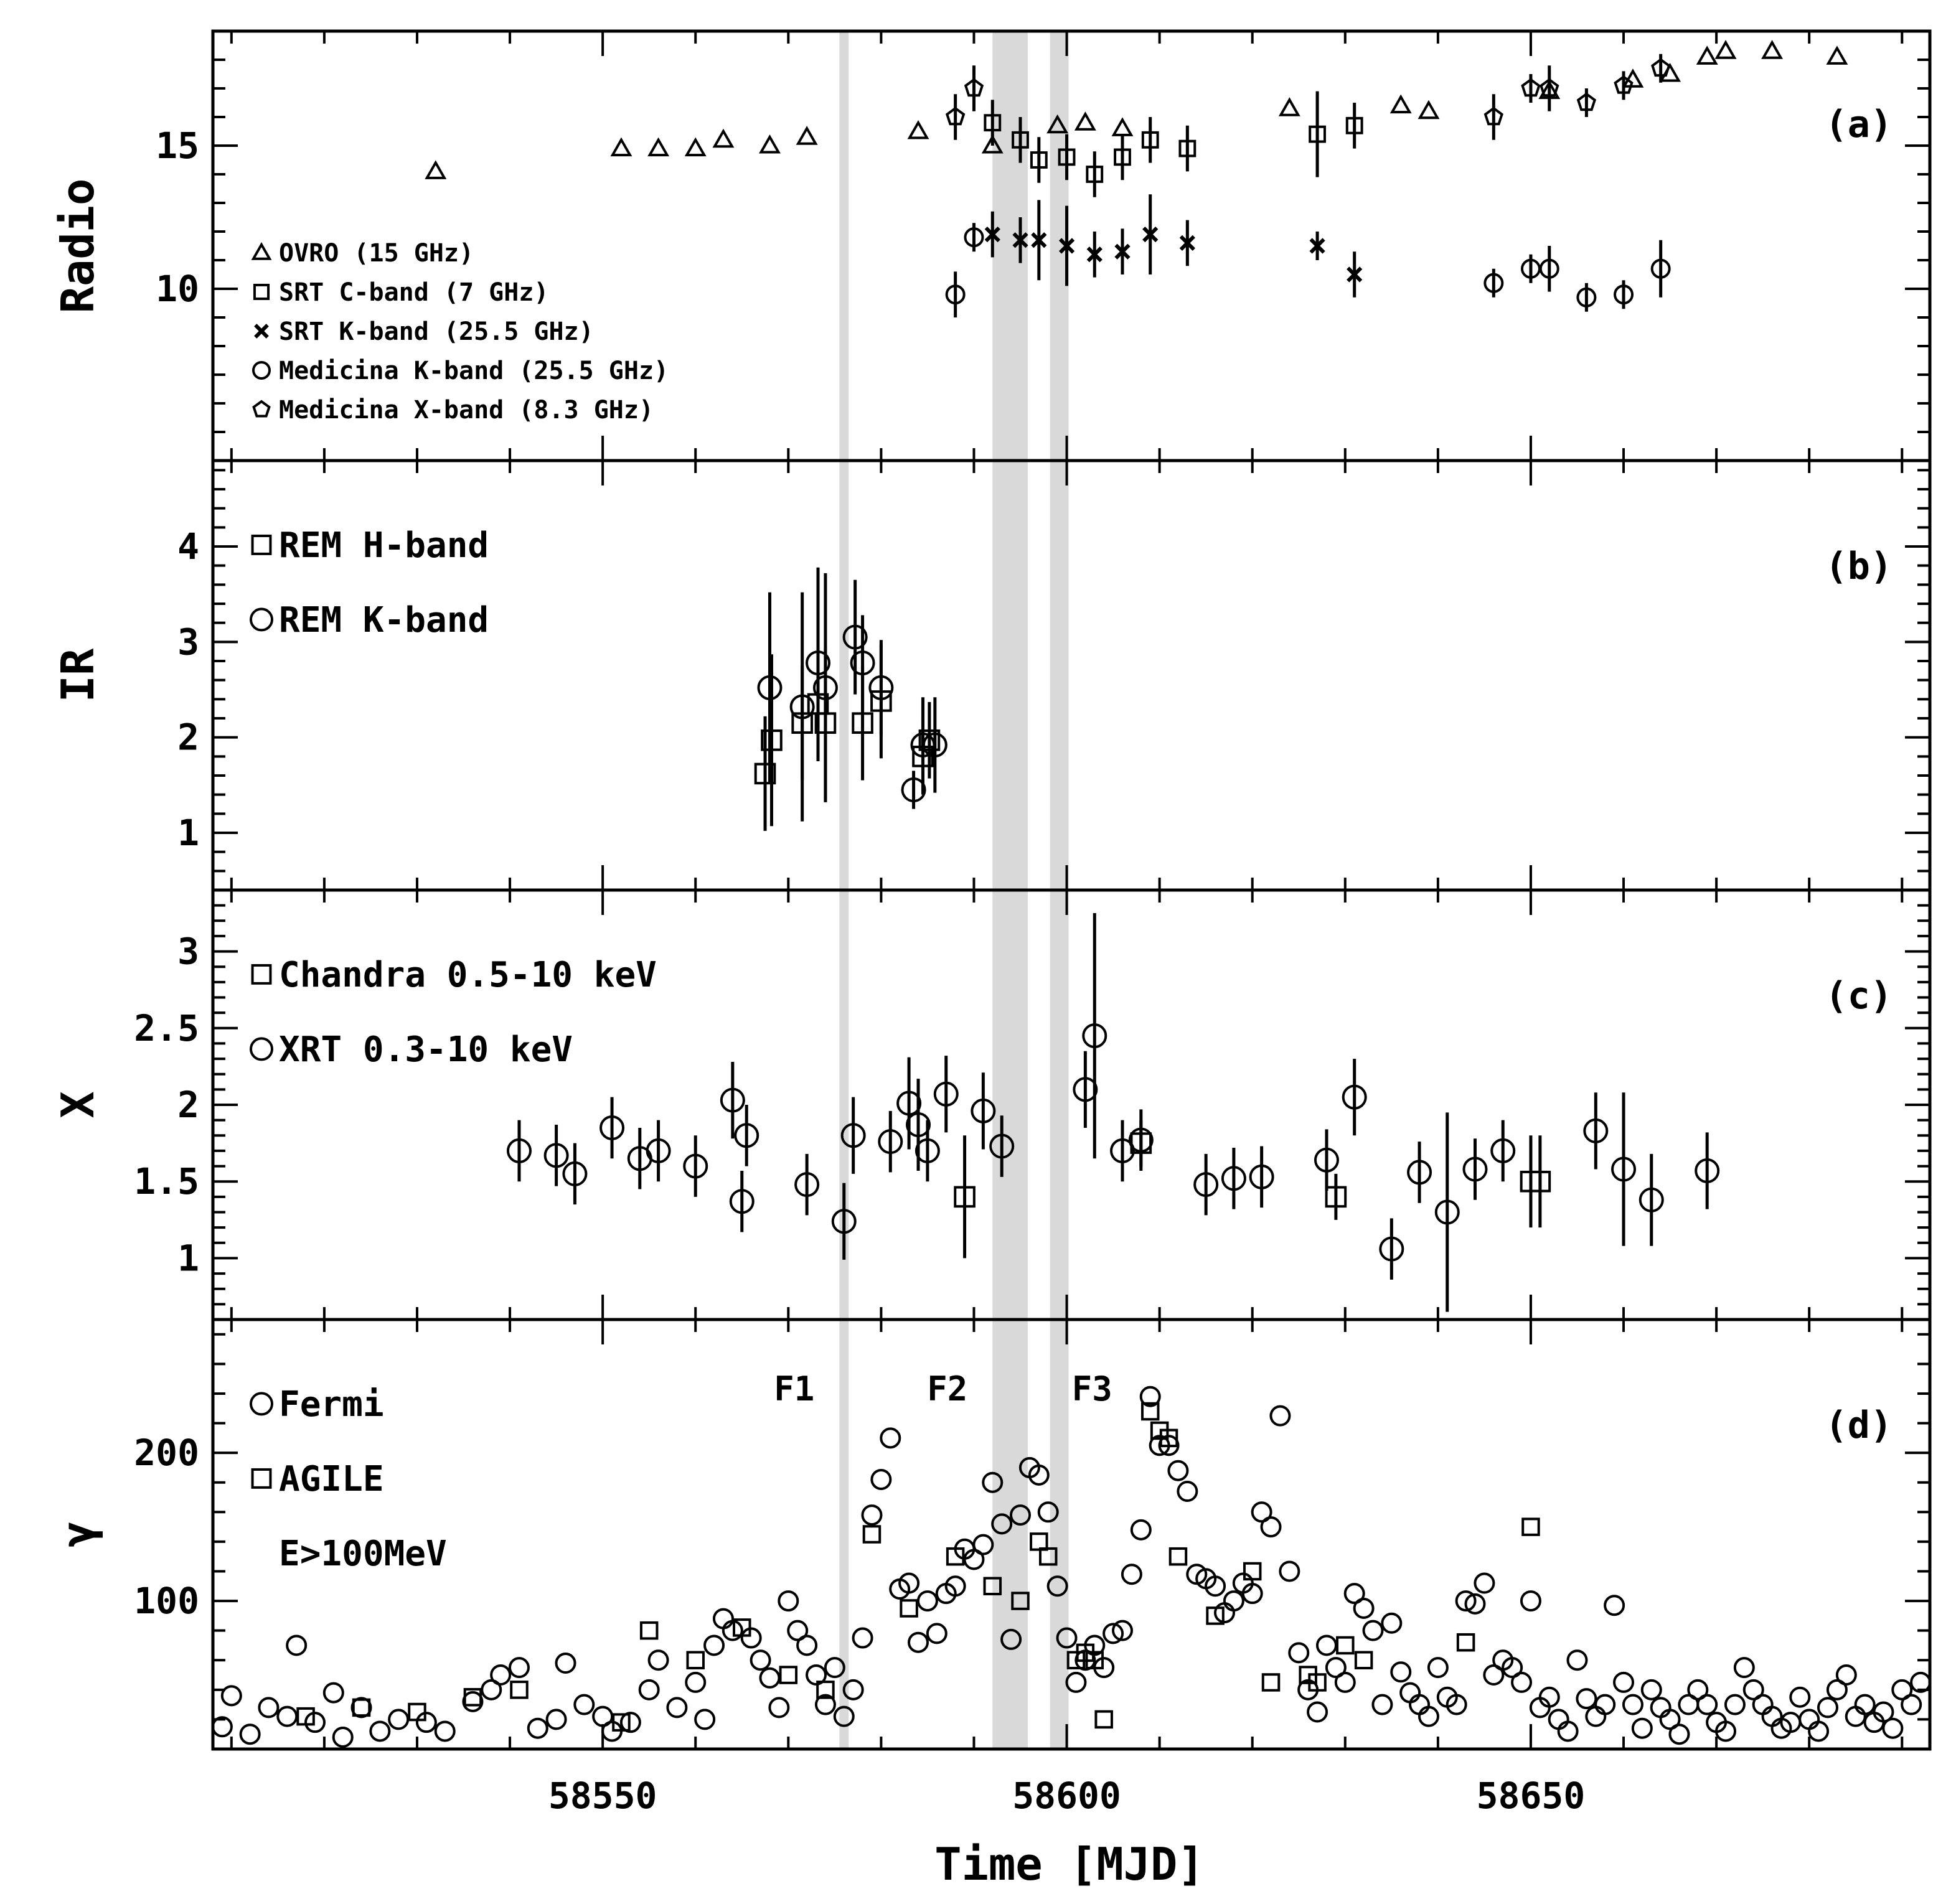 This screenshot has height=1904, width=1956. Describe the element at coordinates (400, 292) in the screenshot. I see `legend-item: SRT C-band (7 GHz)` at that location.